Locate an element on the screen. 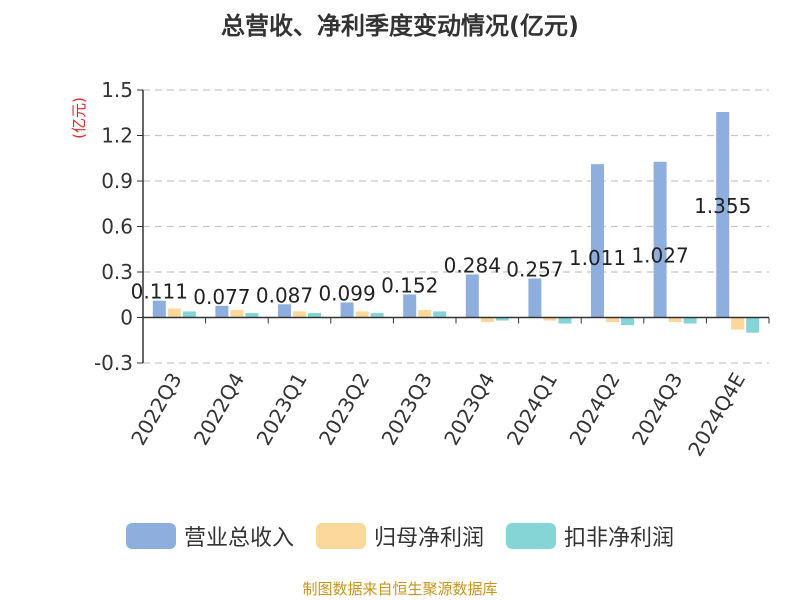 The height and width of the screenshot is (600, 800). x-tick-label: 2023Q4 is located at coordinates (469, 409).